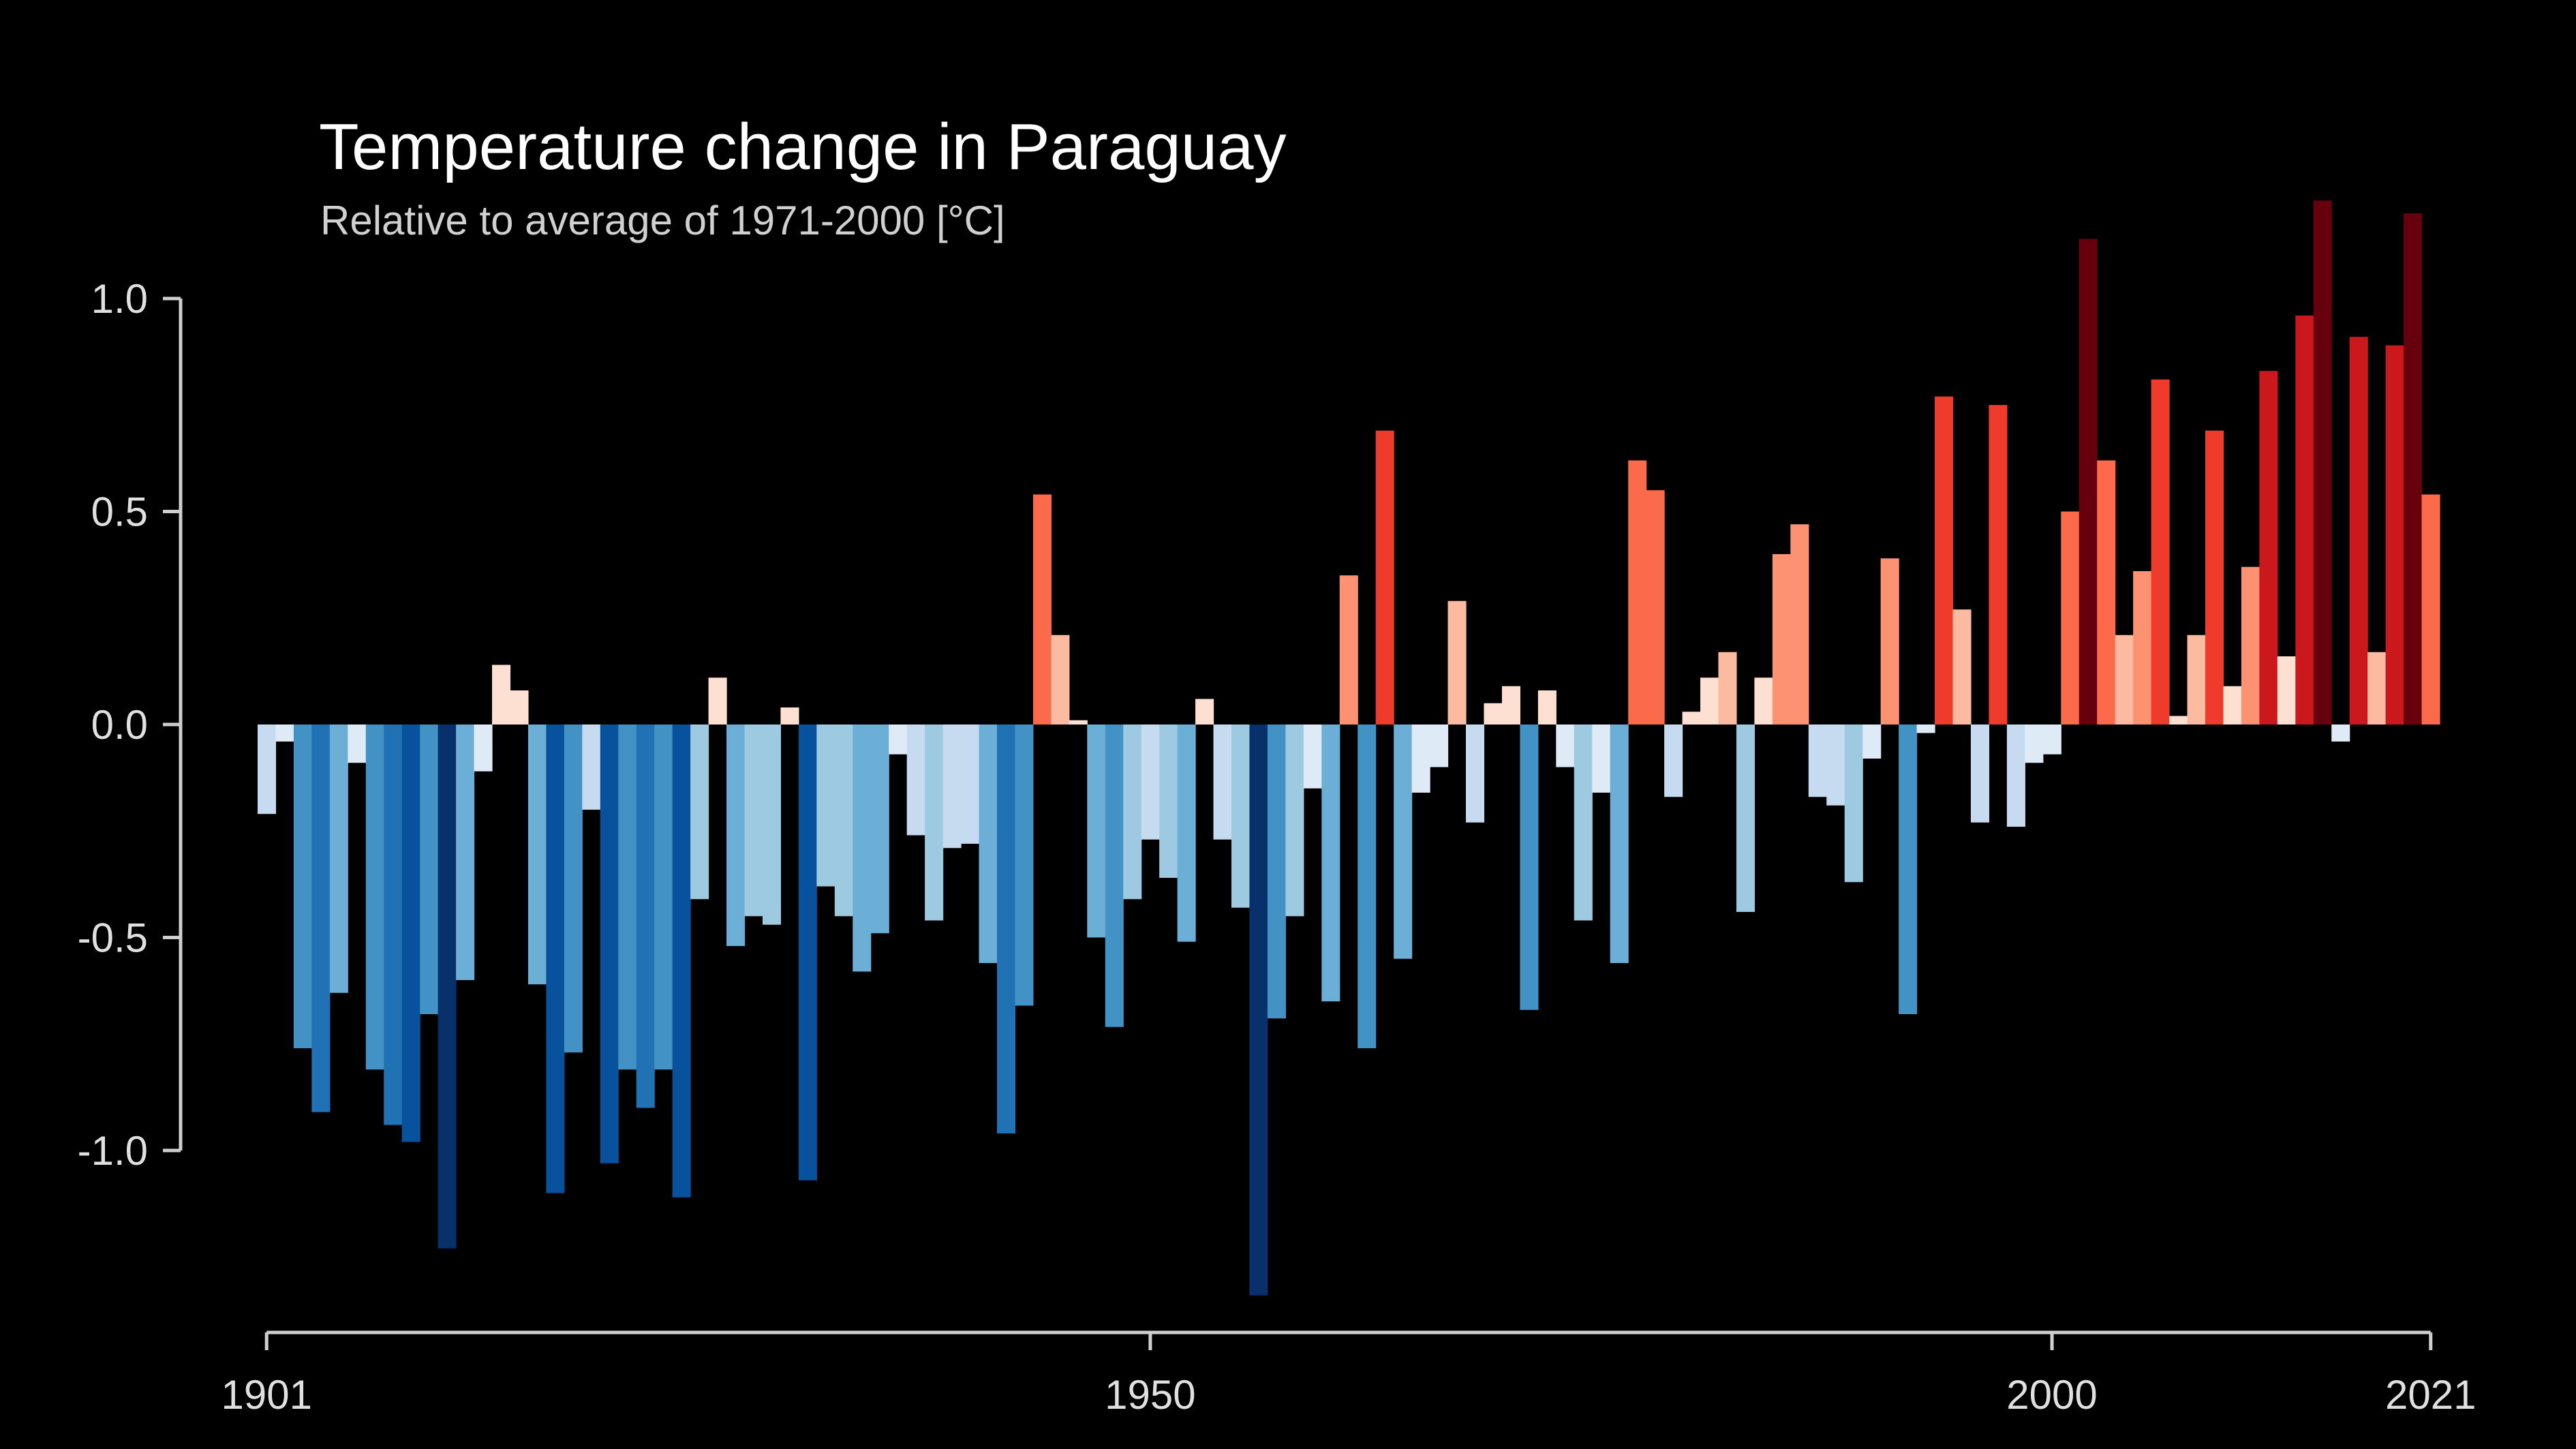  I want to click on bar-1995, so click(1962, 666).